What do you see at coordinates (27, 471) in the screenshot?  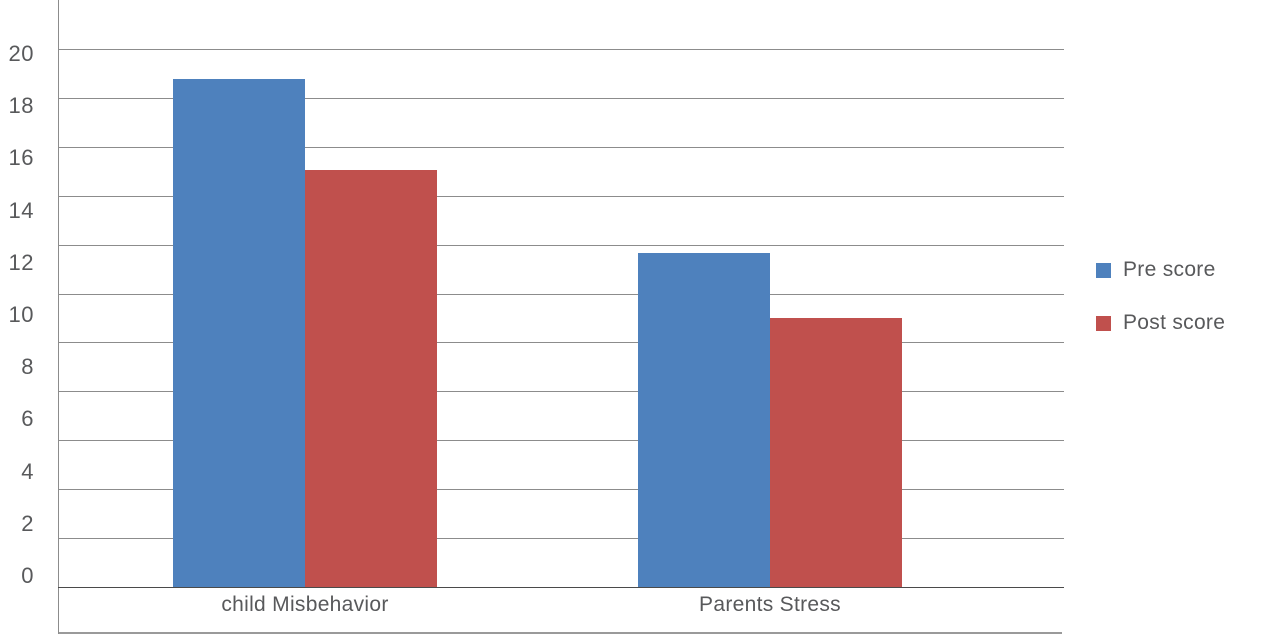 I see `y-axis-tick-label: 4` at bounding box center [27, 471].